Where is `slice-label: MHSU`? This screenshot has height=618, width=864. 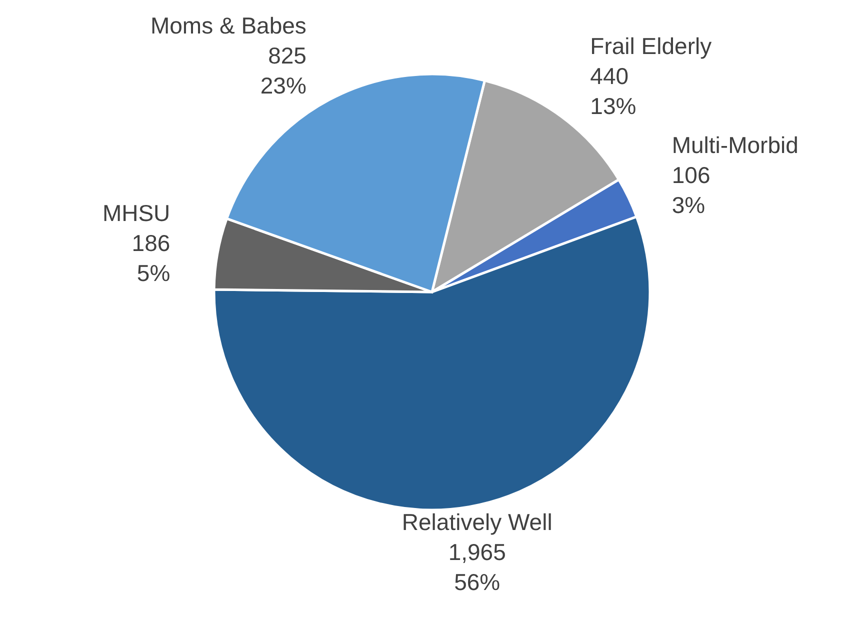 slice-label: MHSU is located at coordinates (136, 213).